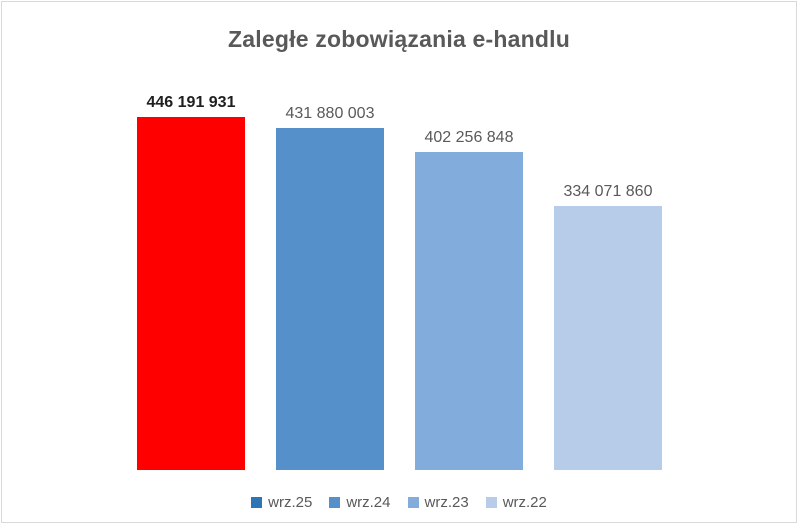  What do you see at coordinates (399, 502) in the screenshot?
I see `chart-legend: wrz.25 wrz.24 wrz.23 wrz.22` at bounding box center [399, 502].